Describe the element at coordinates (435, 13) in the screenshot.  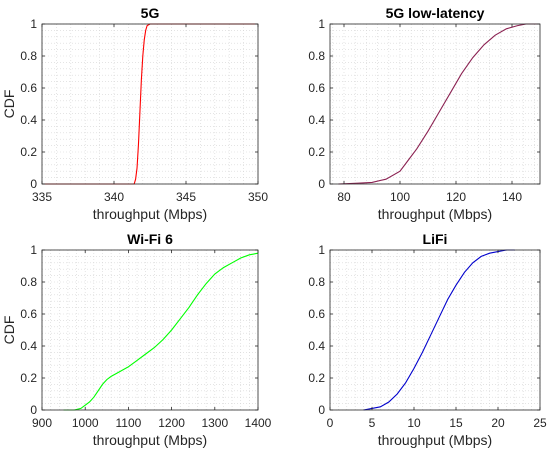
I see `chart-title: 5G low-latency` at that location.